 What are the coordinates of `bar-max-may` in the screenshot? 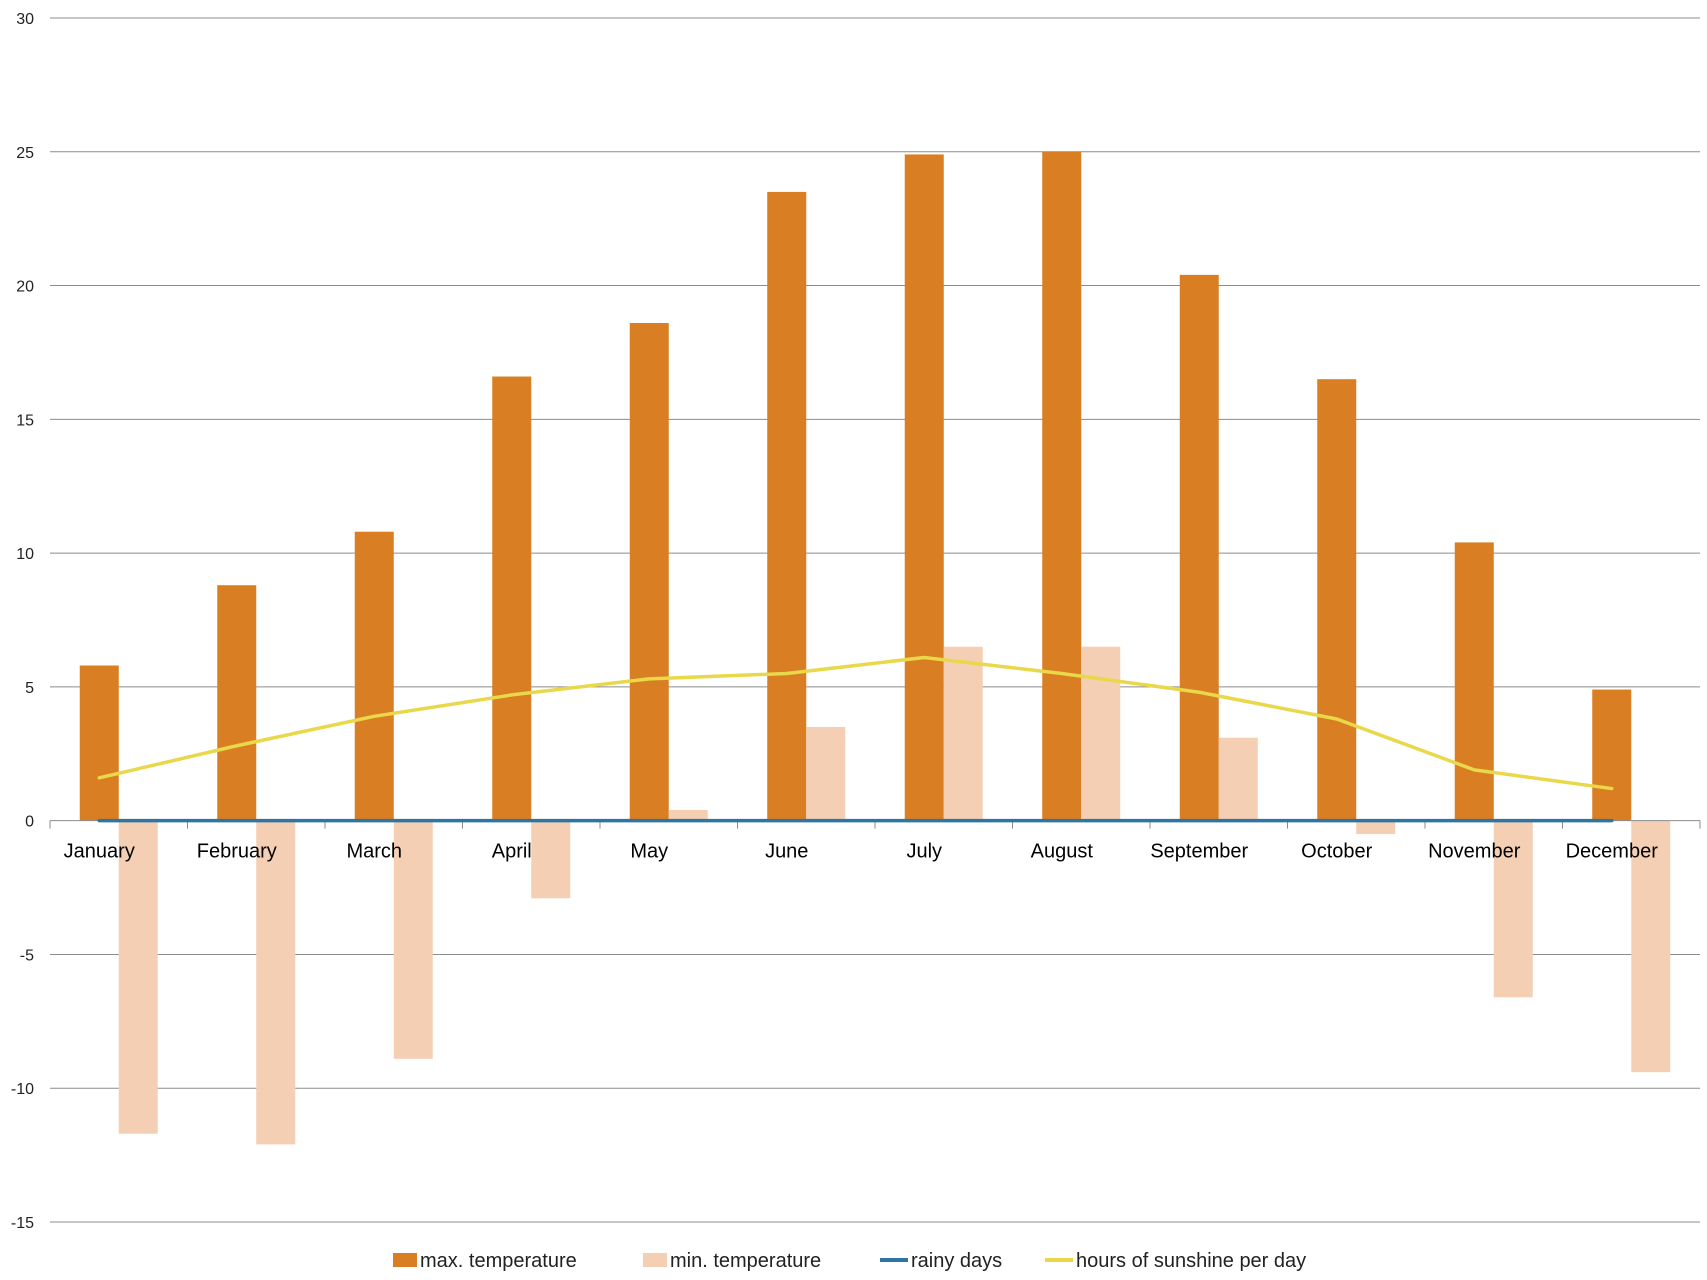 It's located at (649, 572).